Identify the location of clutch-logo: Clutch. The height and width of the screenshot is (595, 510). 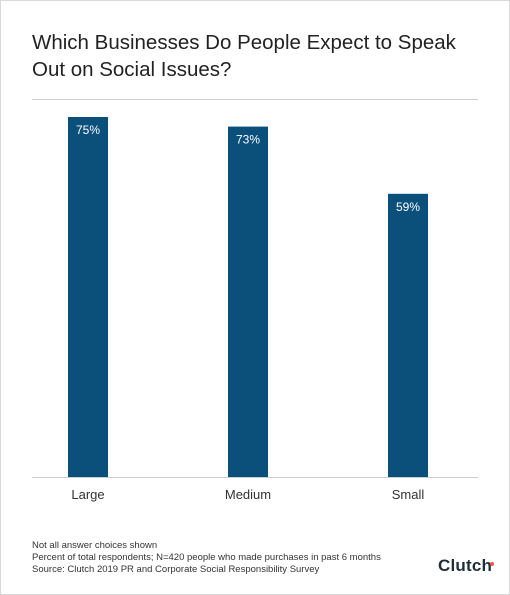
(465, 565).